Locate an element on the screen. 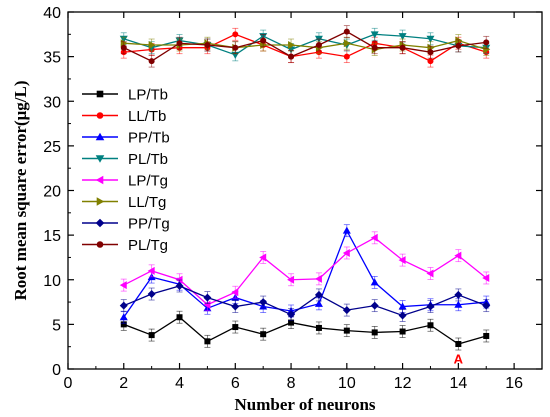 The width and height of the screenshot is (550, 417). legend-label: PP/Tb is located at coordinates (149, 138).